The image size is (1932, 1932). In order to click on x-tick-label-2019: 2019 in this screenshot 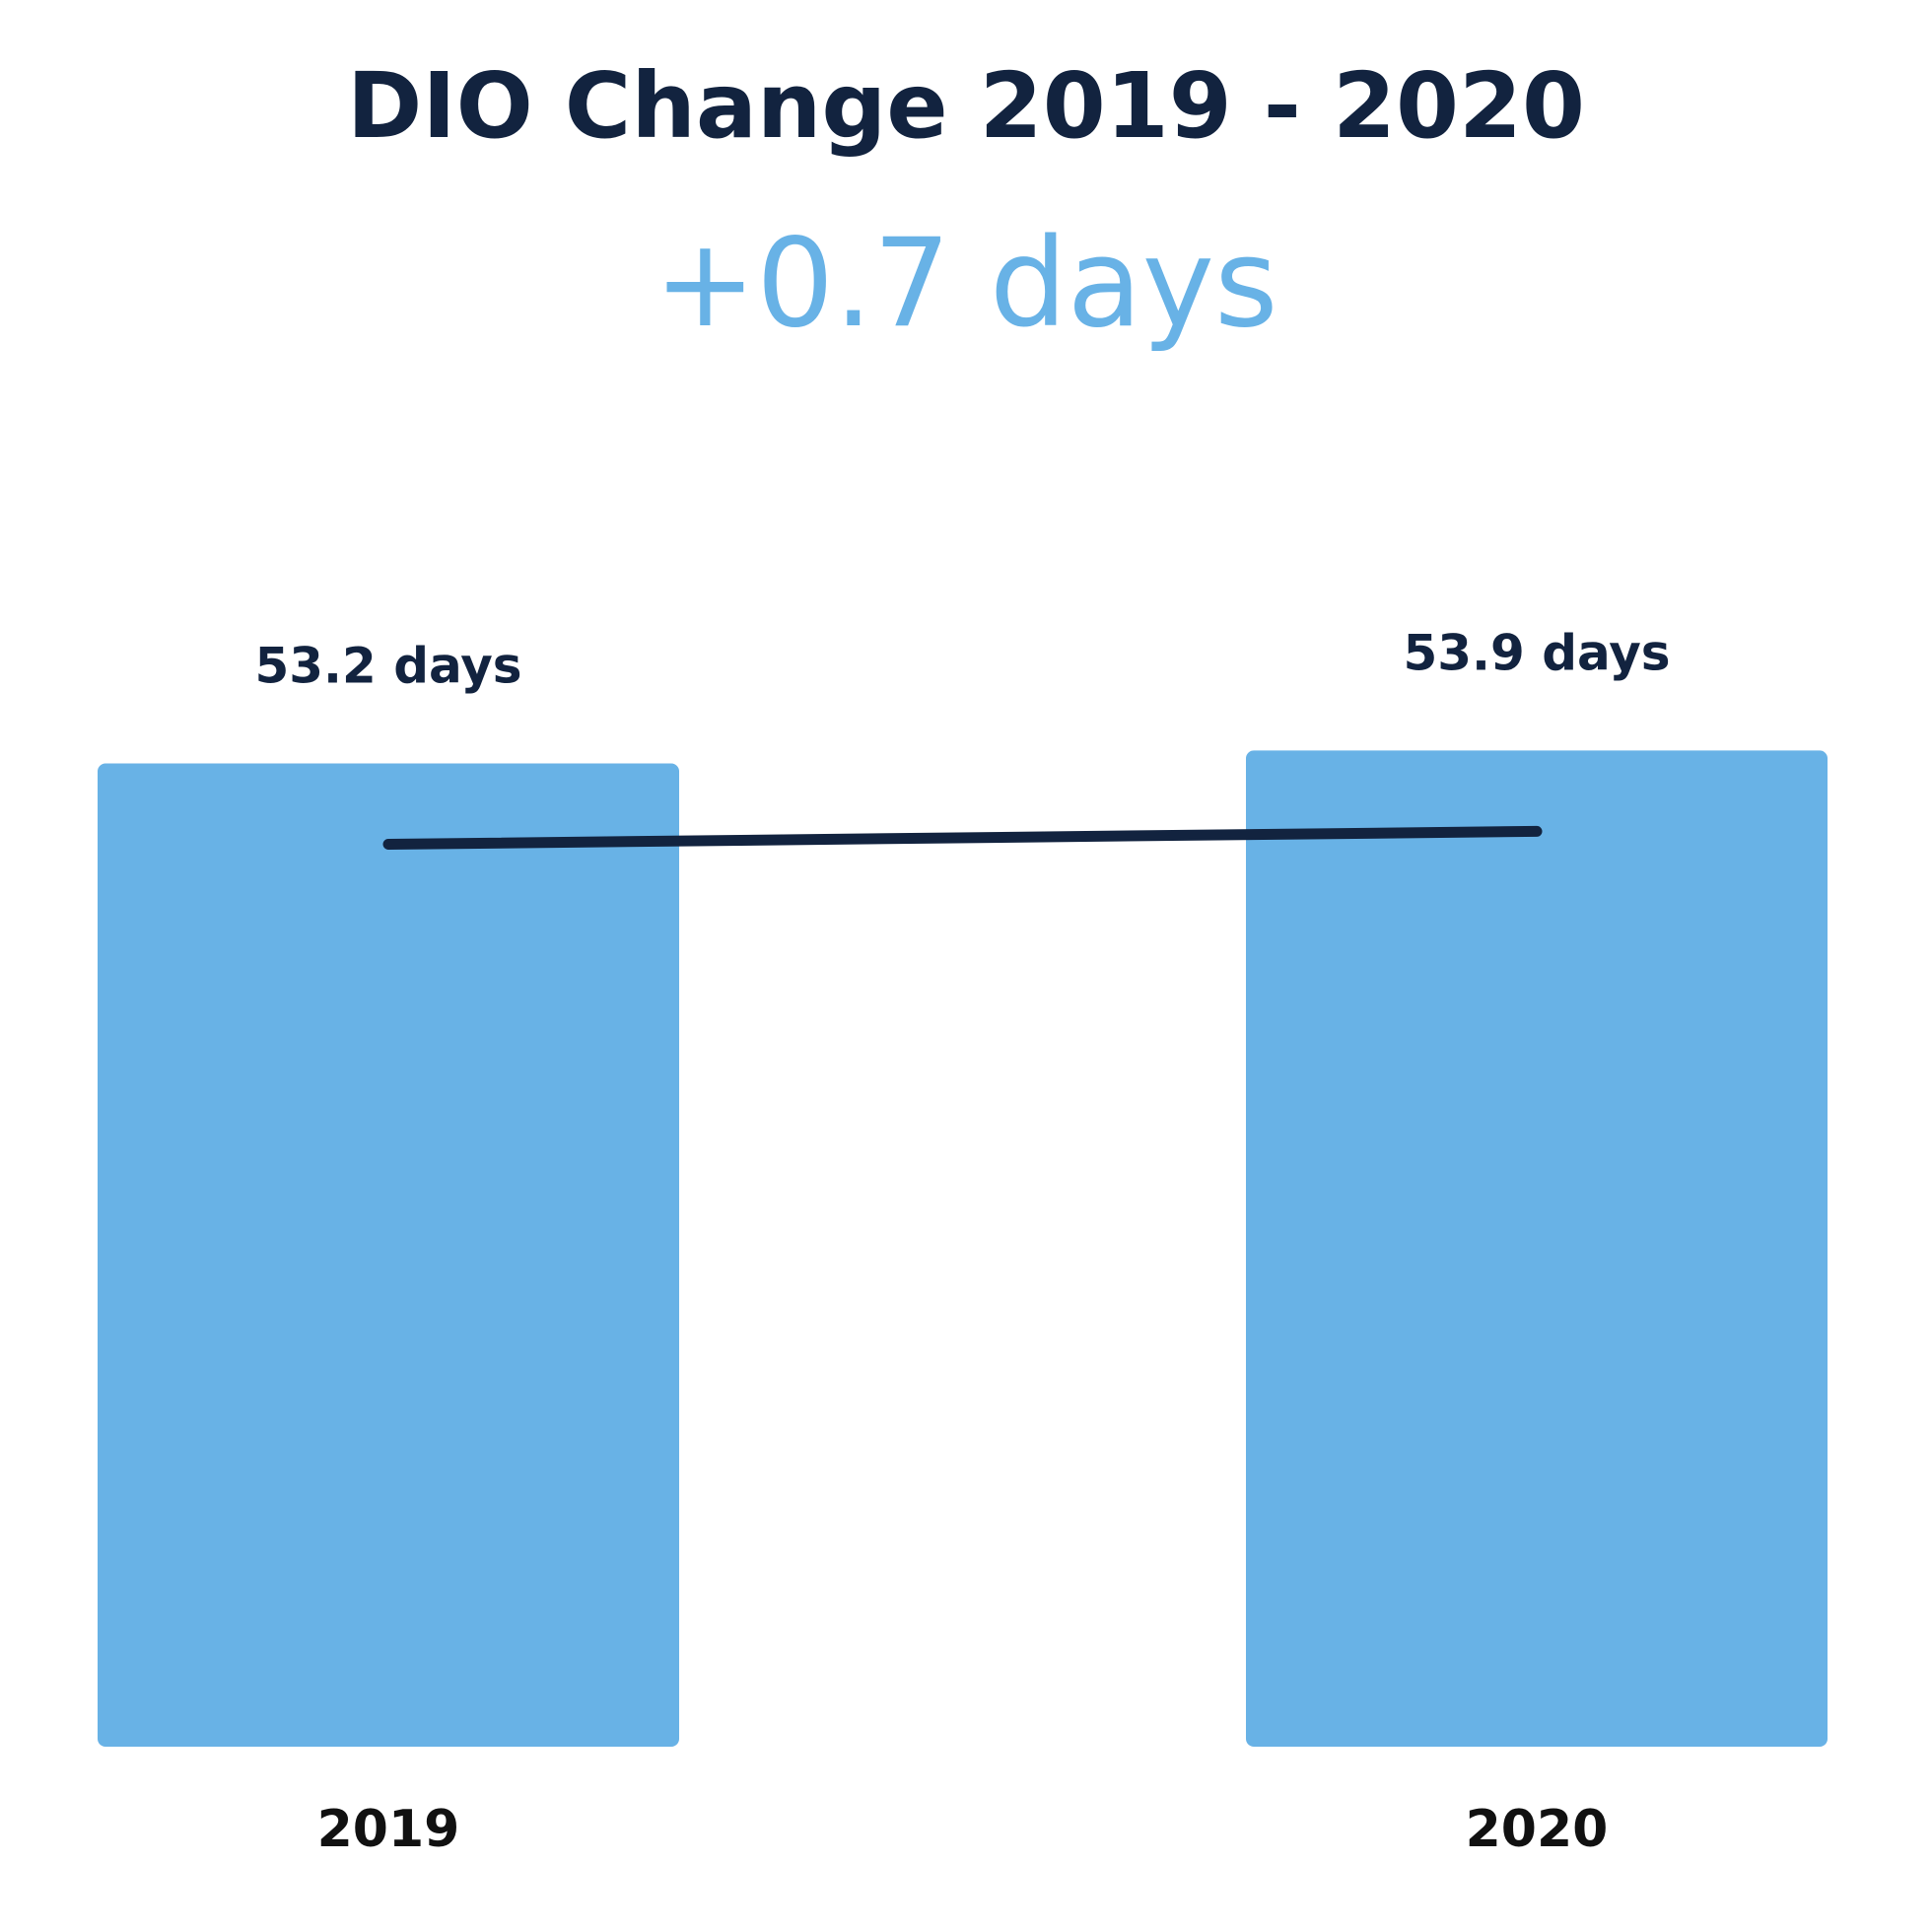, I will do `click(389, 1830)`.